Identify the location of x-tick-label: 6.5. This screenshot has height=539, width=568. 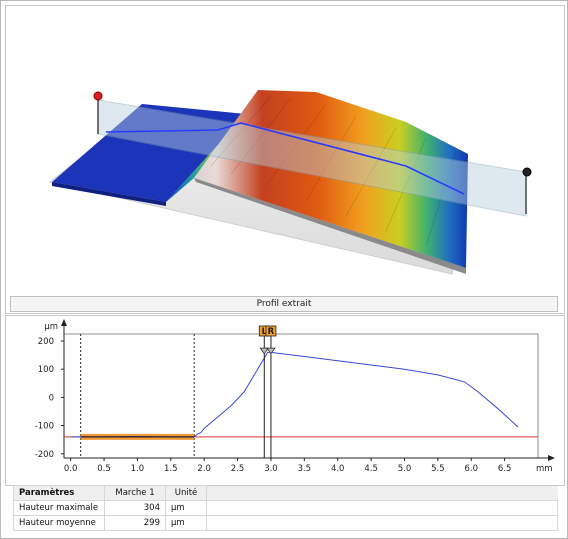
(505, 469).